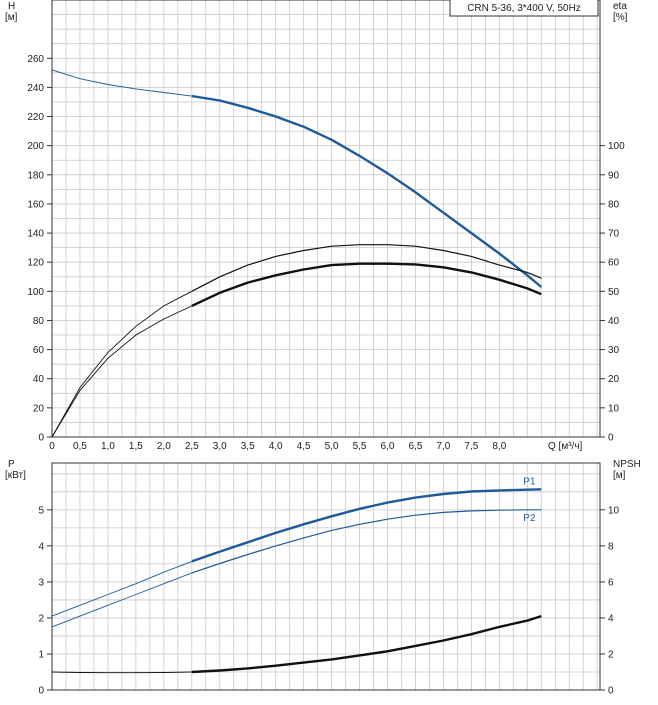  What do you see at coordinates (304, 446) in the screenshot?
I see `x-axis-tick-label: 4,5` at bounding box center [304, 446].